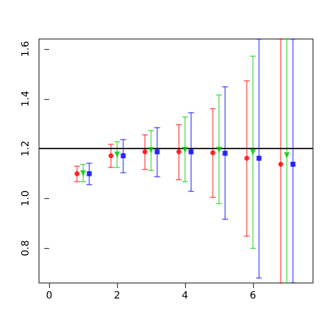 This screenshot has width=333, height=332. What do you see at coordinates (49, 296) in the screenshot?
I see `x-tick-label: 0` at bounding box center [49, 296].